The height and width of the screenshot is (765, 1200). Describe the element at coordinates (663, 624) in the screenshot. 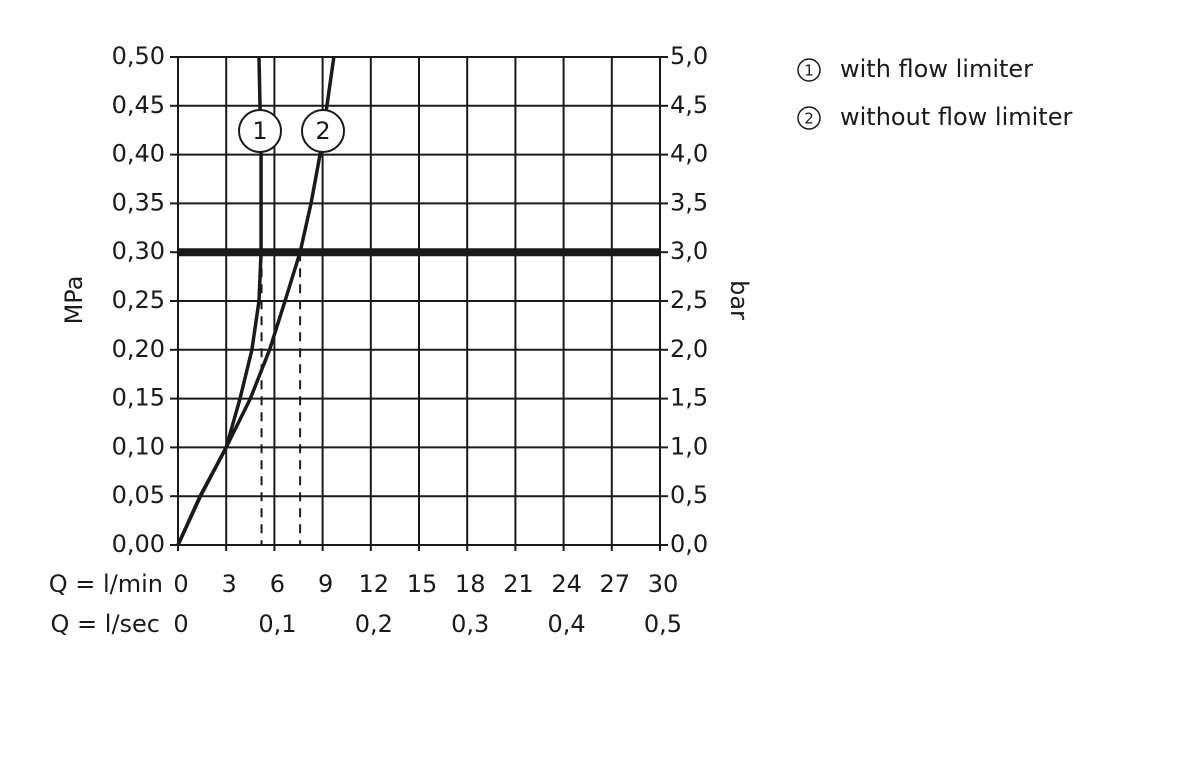

I see `x2-tick-label: 0,5` at that location.